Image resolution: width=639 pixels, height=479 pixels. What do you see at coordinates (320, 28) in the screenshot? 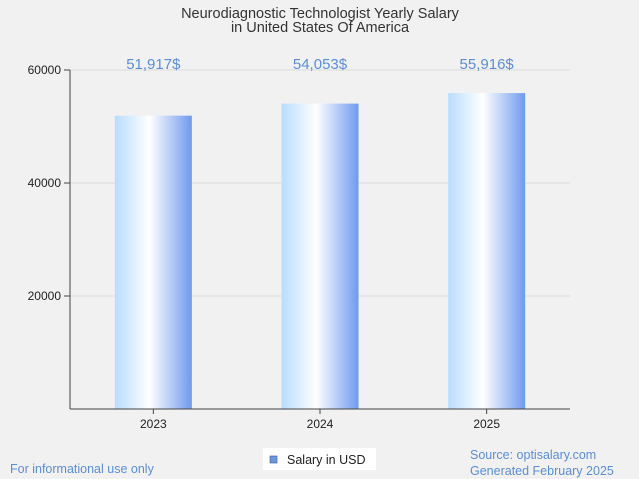
I see `chart-title-line2: in United States Of America` at bounding box center [320, 28].